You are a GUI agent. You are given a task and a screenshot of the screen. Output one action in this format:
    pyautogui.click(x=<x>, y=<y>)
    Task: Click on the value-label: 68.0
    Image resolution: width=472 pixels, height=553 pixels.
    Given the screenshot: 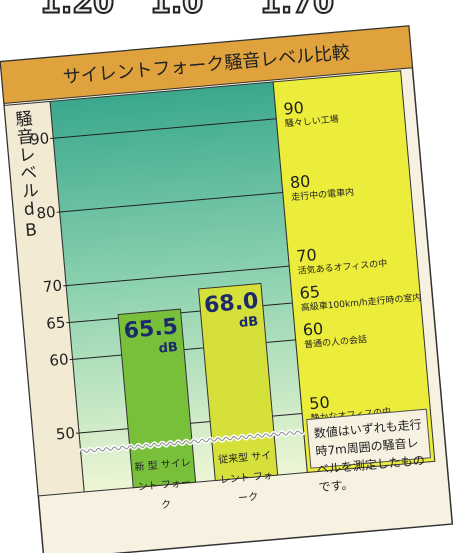 What is the action you would take?
    pyautogui.click(x=231, y=304)
    